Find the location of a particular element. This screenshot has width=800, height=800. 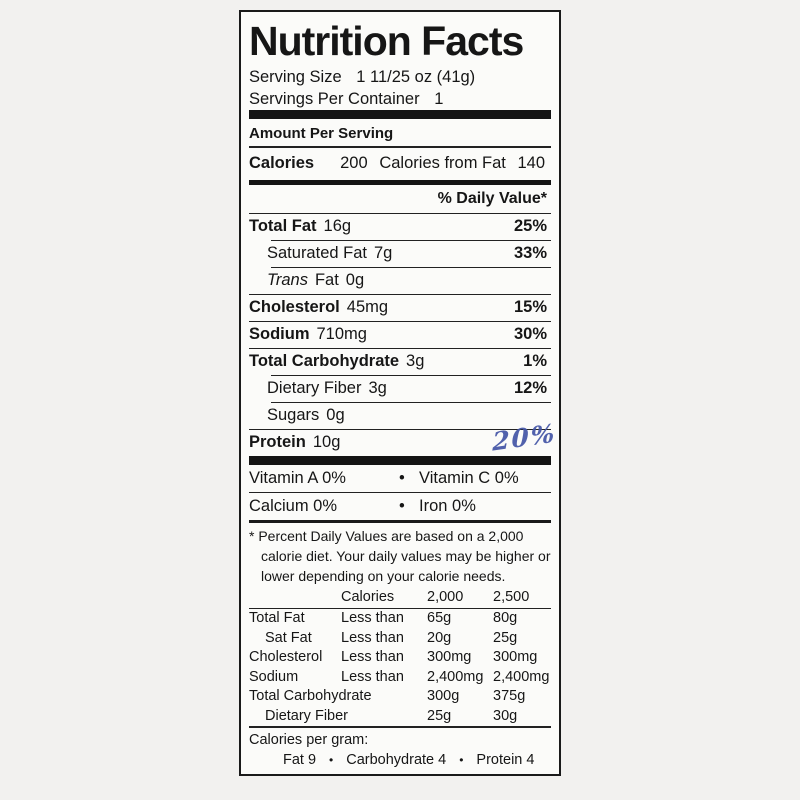

table-row: Cholesterol Less than 300mg 300mg is located at coordinates (400, 658).